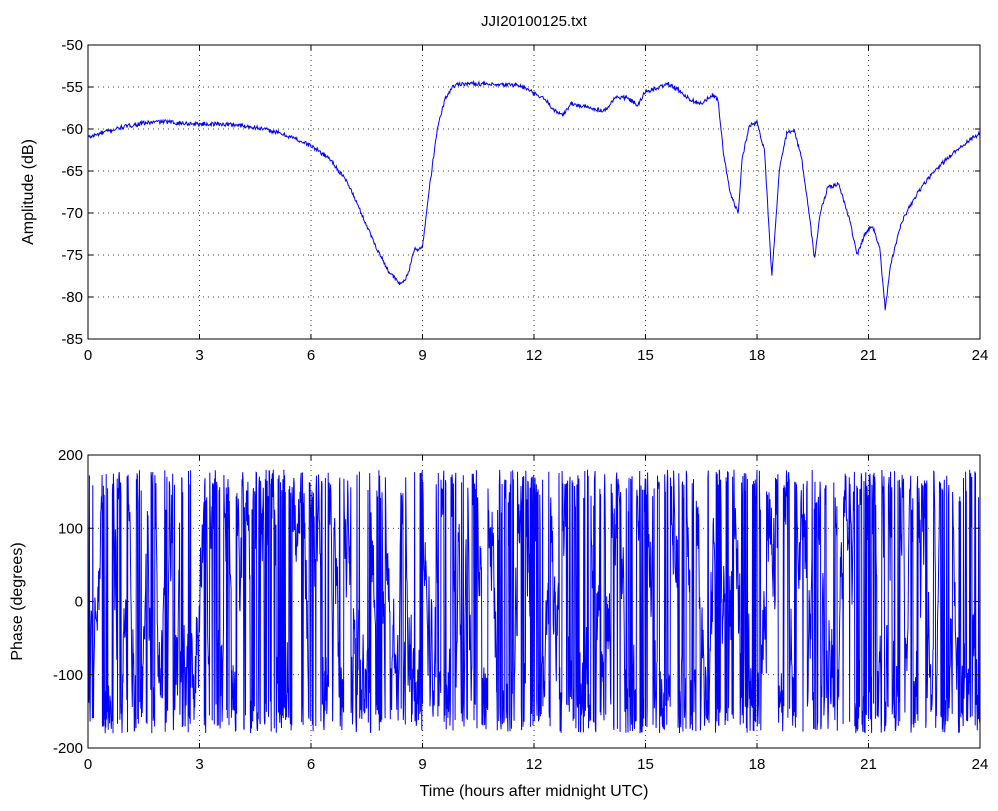 This screenshot has height=811, width=998. I want to click on amp-x-tick-label: 18, so click(757, 355).